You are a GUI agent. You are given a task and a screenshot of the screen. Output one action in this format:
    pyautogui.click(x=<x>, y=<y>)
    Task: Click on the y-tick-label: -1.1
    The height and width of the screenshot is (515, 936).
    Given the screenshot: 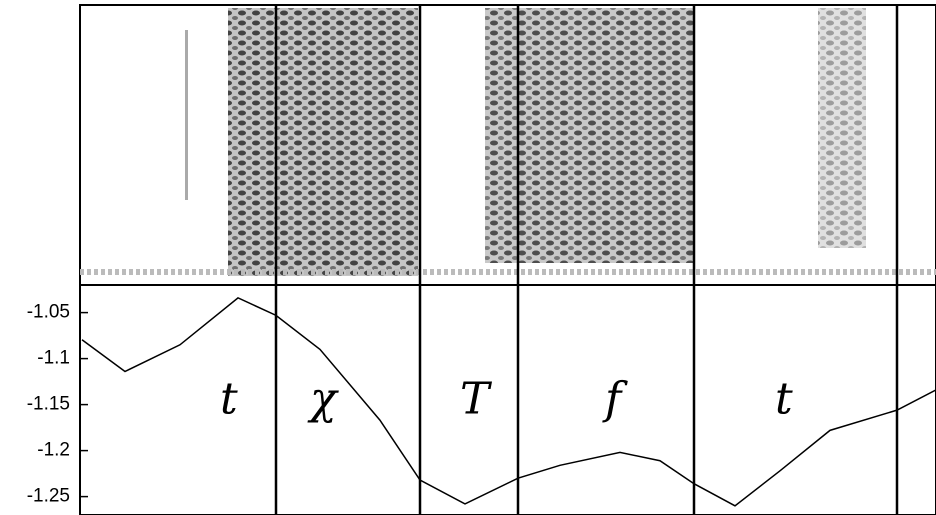 What is the action you would take?
    pyautogui.click(x=53, y=358)
    